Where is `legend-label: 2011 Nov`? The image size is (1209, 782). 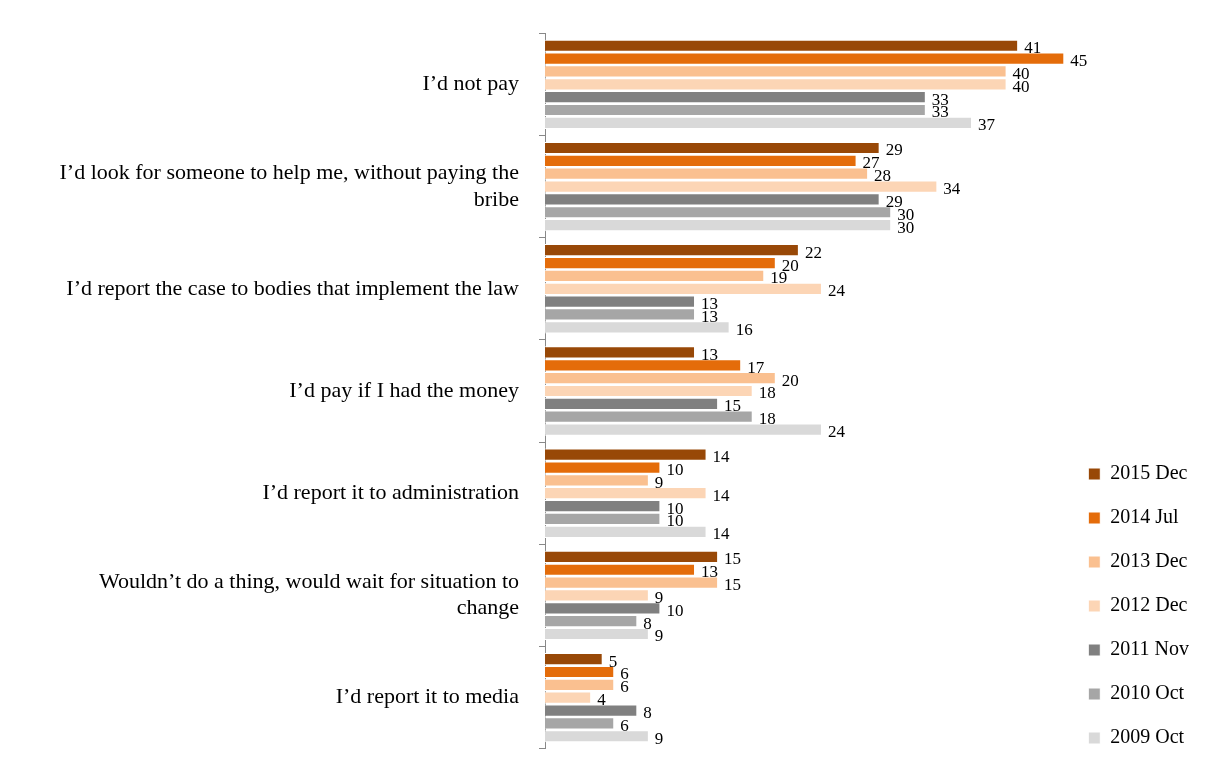 legend-label: 2011 Nov is located at coordinates (1149, 648).